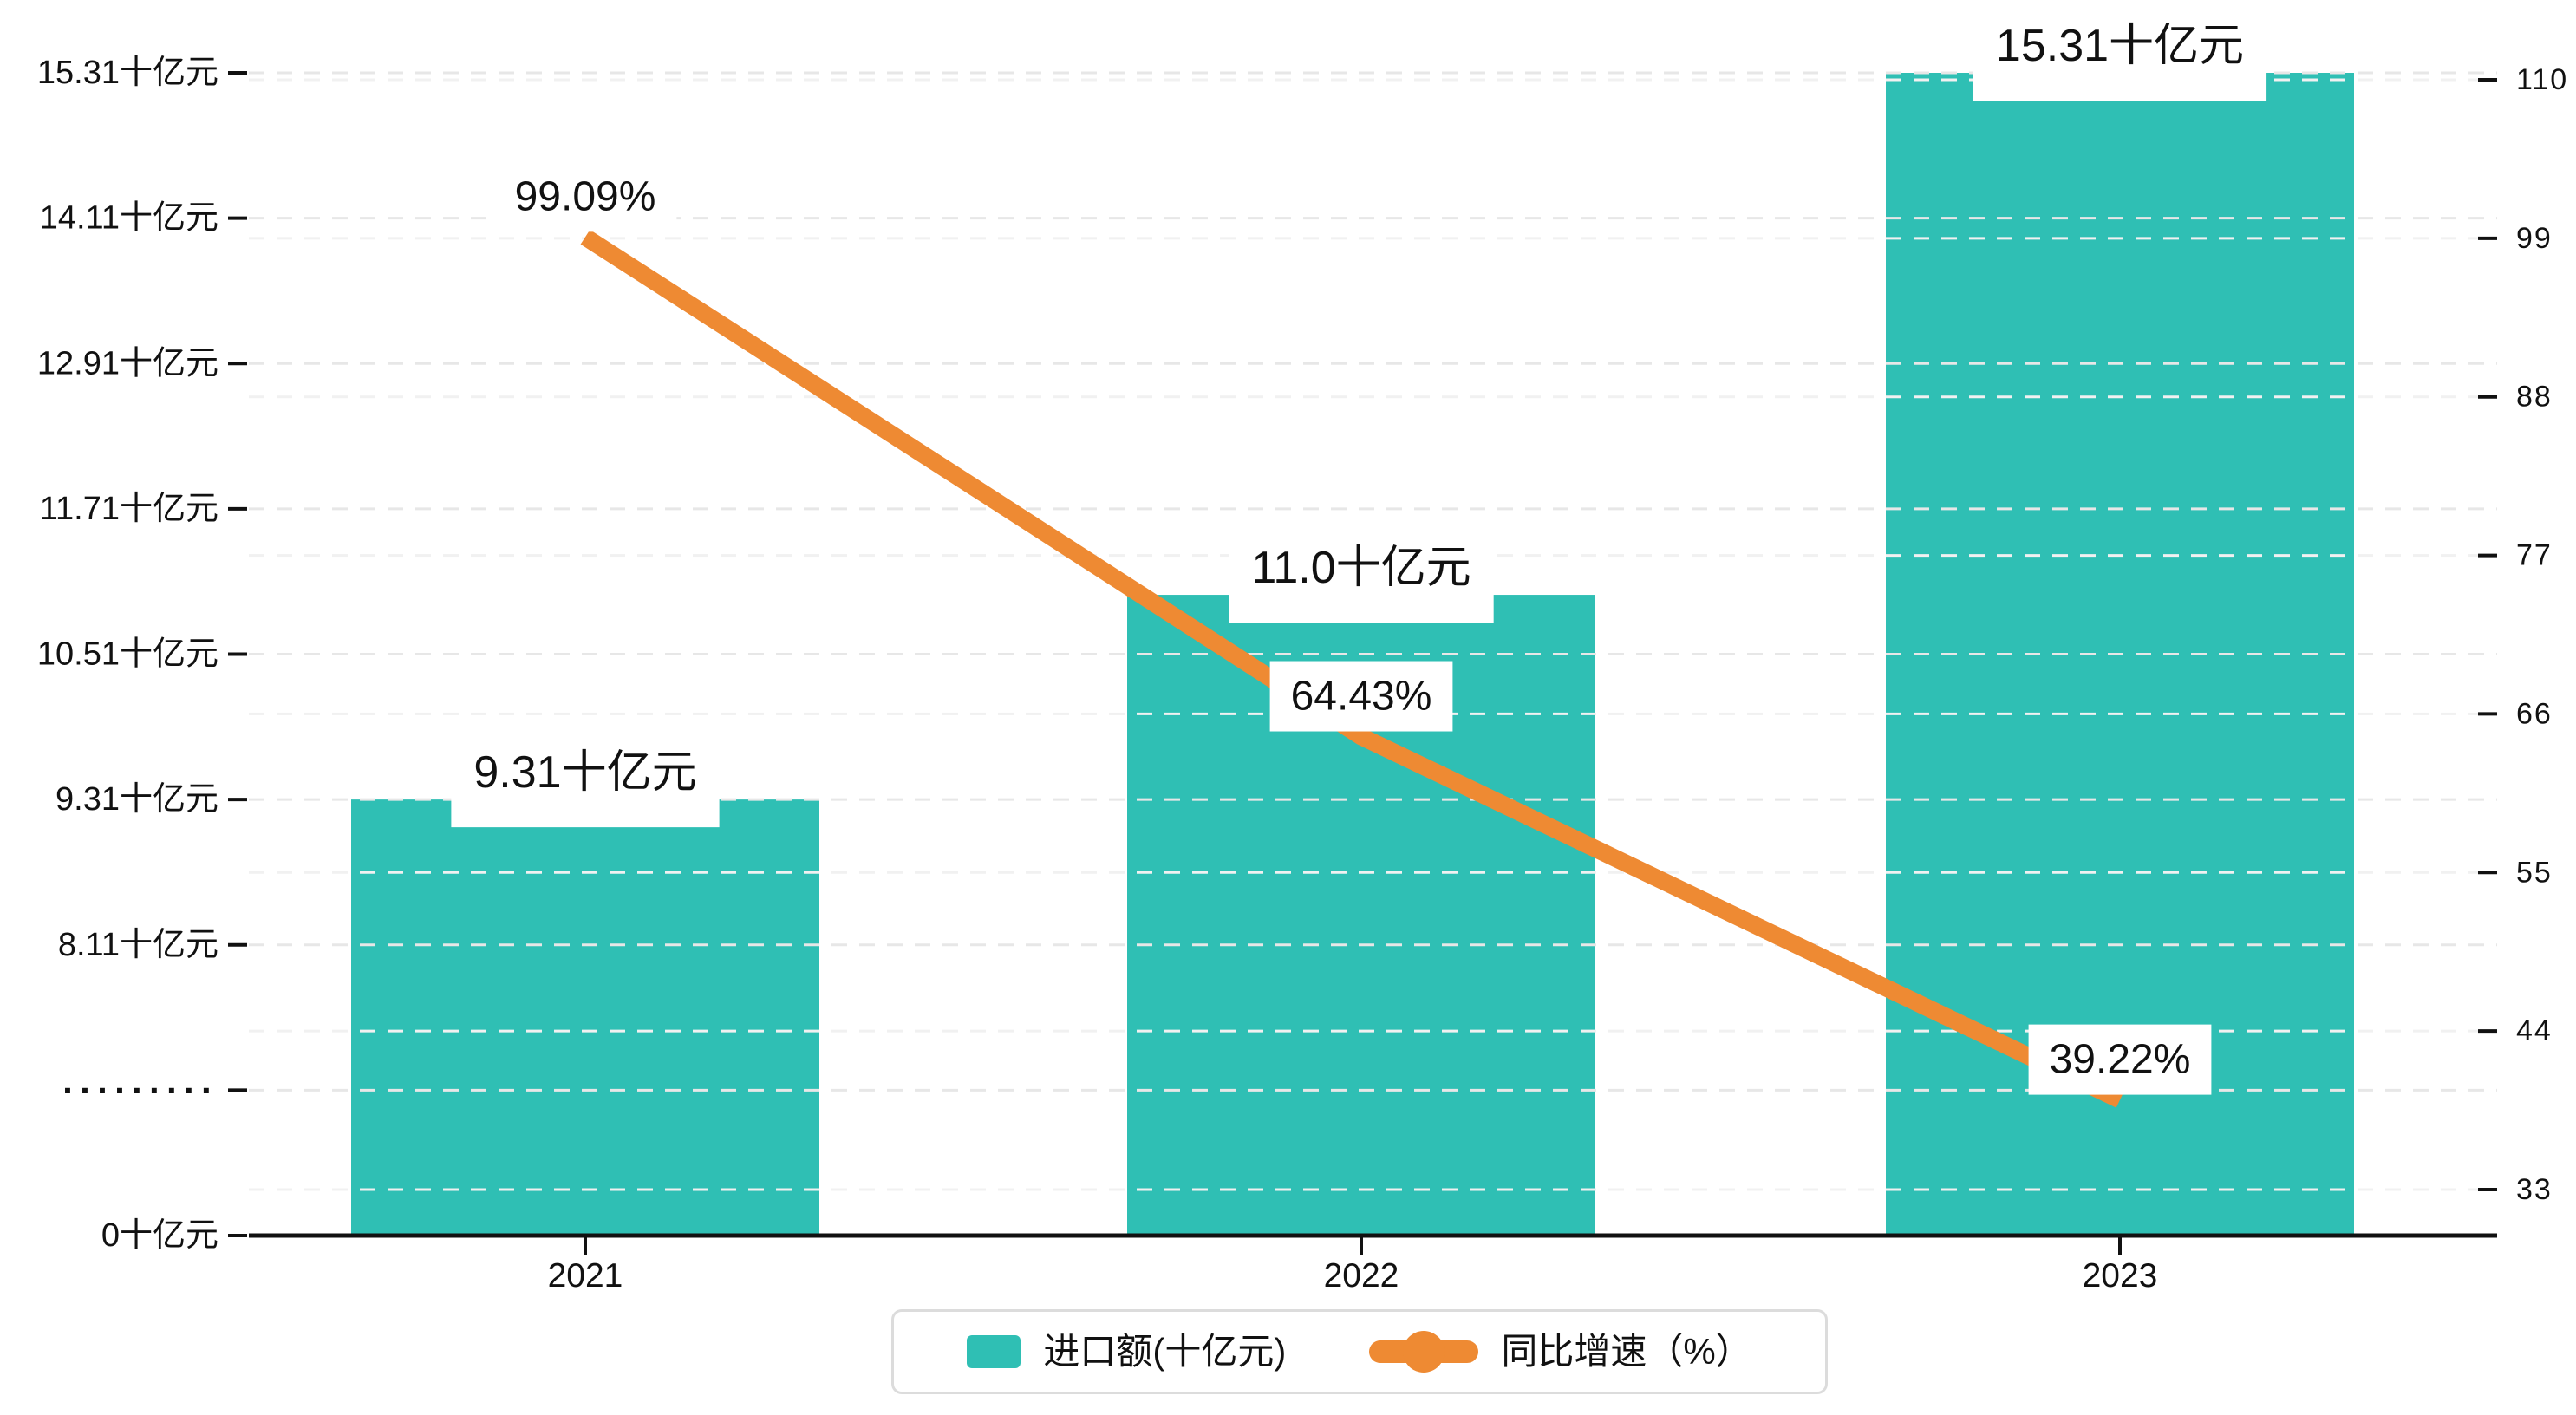  I want to click on right-axis-label: 66, so click(2535, 713).